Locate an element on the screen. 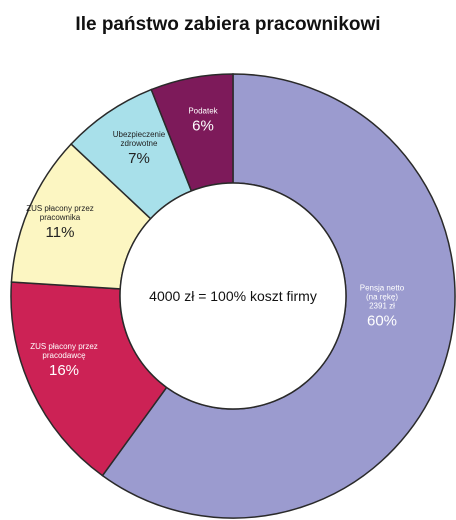  slice-pct-0: 60% is located at coordinates (382, 321).